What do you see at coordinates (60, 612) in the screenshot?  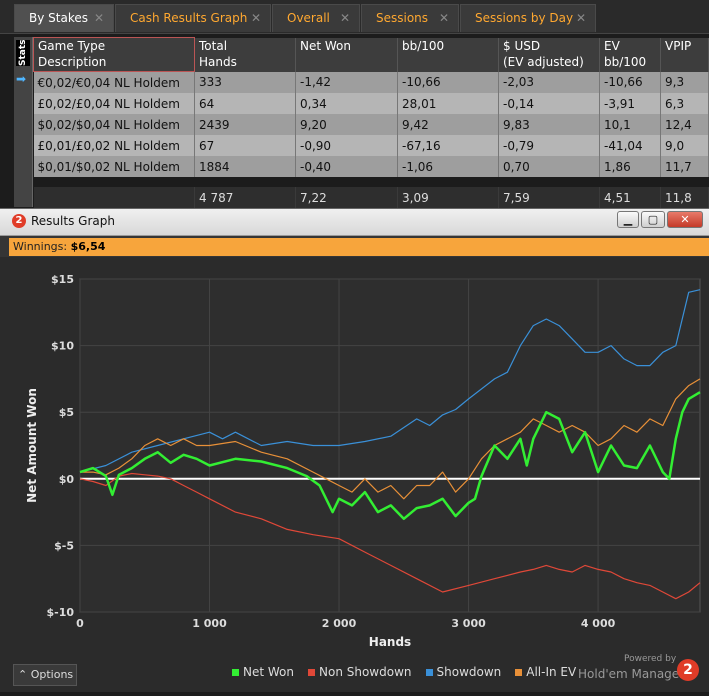 I see `y-tick-label: $-10` at bounding box center [60, 612].